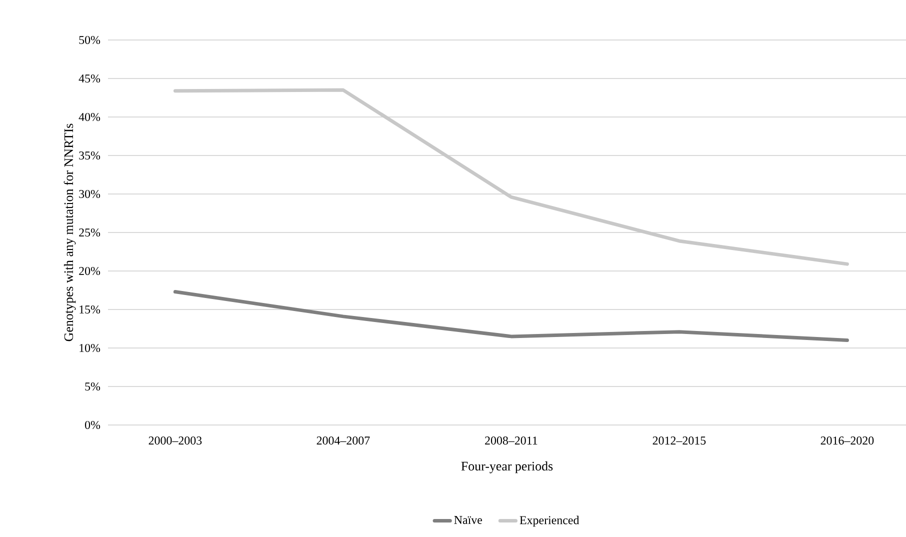 The width and height of the screenshot is (906, 537). What do you see at coordinates (343, 440) in the screenshot?
I see `x-tick-label: 2004–2007` at bounding box center [343, 440].